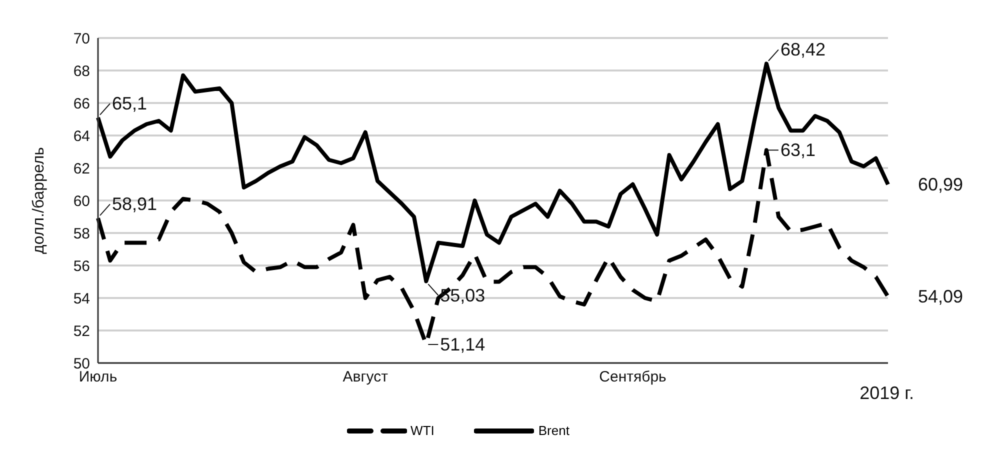 This screenshot has height=457, width=986. What do you see at coordinates (81, 331) in the screenshot?
I see `y-tick-label: 52` at bounding box center [81, 331].